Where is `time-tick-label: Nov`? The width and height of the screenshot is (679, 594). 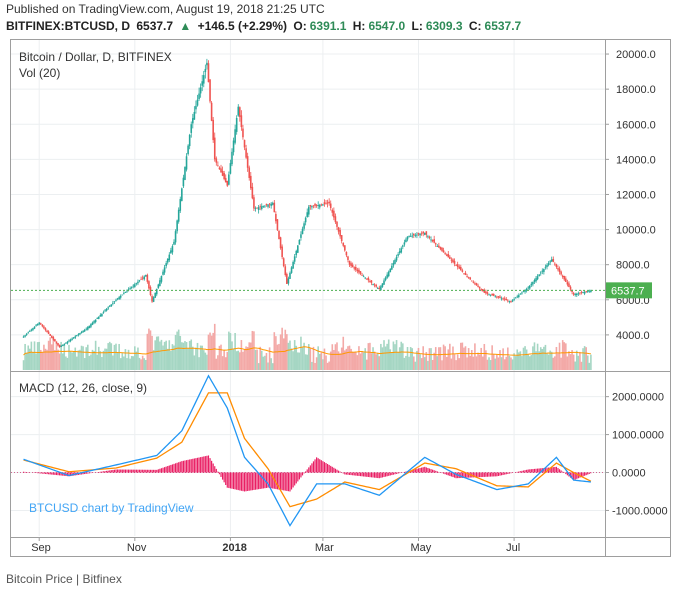 time-tick-label: Nov is located at coordinates (137, 548).